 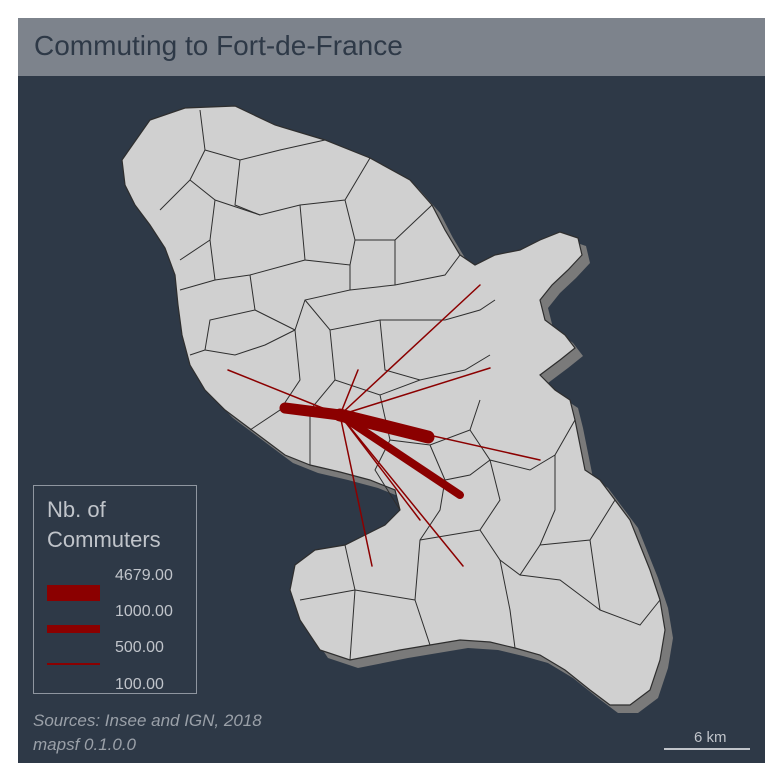 What do you see at coordinates (139, 684) in the screenshot?
I see `legend-value-4: 100.00` at bounding box center [139, 684].